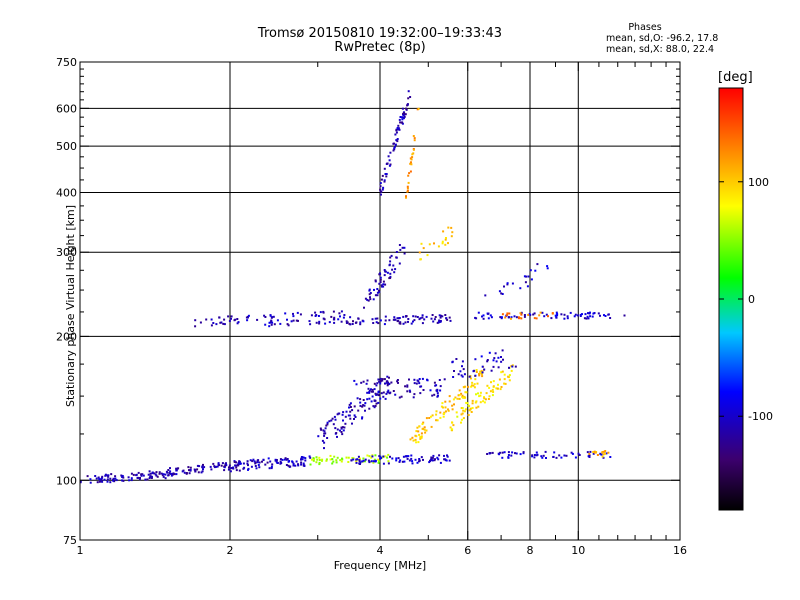  I want to click on x-axis-label: Frequency [MHz], so click(380, 565).